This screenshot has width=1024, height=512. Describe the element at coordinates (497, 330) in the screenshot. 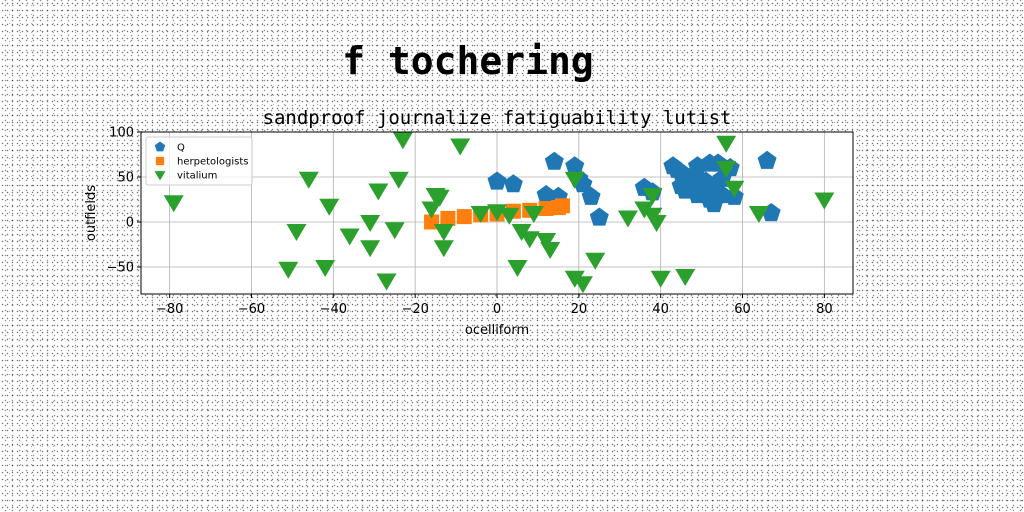

I see `x-axis-label: ocelliform` at that location.